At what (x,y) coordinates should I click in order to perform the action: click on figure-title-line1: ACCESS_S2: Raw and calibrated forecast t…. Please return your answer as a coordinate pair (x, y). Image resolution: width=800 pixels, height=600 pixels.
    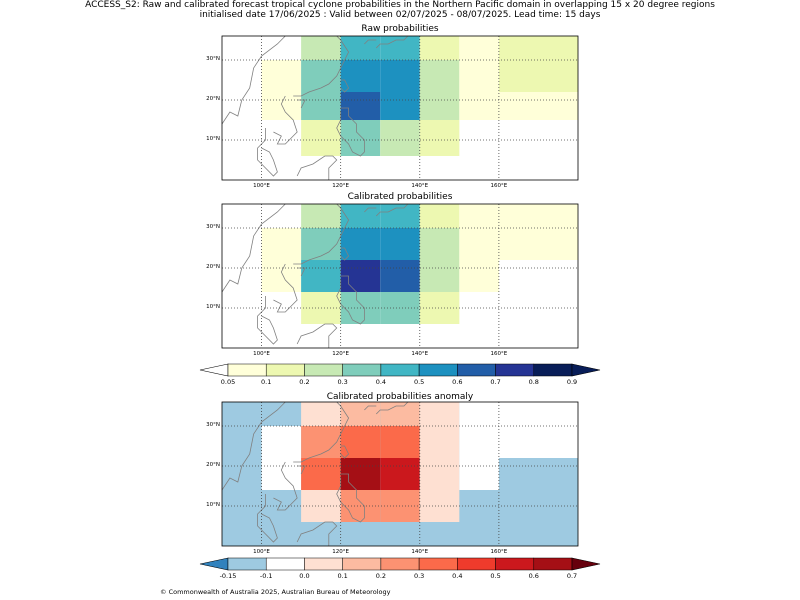
    Looking at the image, I should click on (400, 5).